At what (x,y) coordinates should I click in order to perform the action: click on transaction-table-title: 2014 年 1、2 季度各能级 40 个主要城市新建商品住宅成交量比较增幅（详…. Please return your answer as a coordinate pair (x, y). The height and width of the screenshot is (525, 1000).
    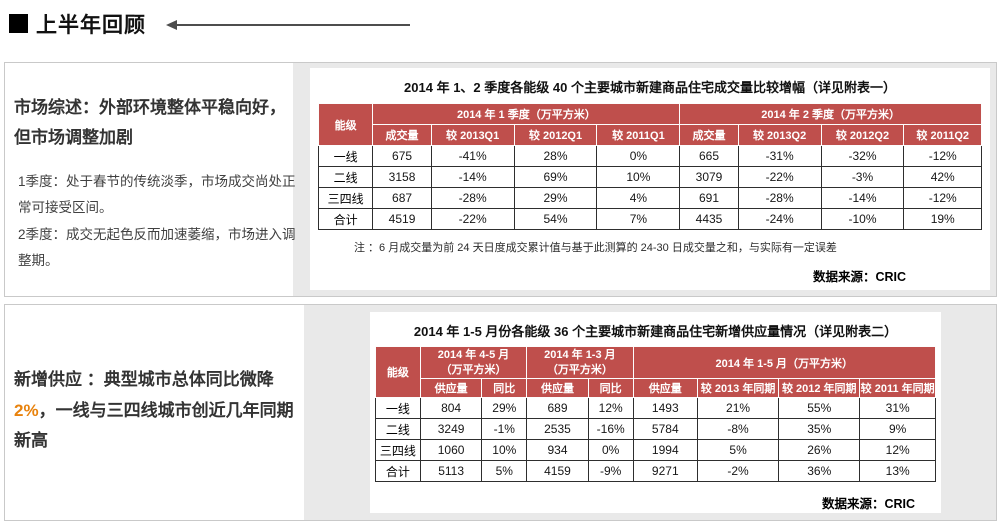
    Looking at the image, I should click on (650, 87).